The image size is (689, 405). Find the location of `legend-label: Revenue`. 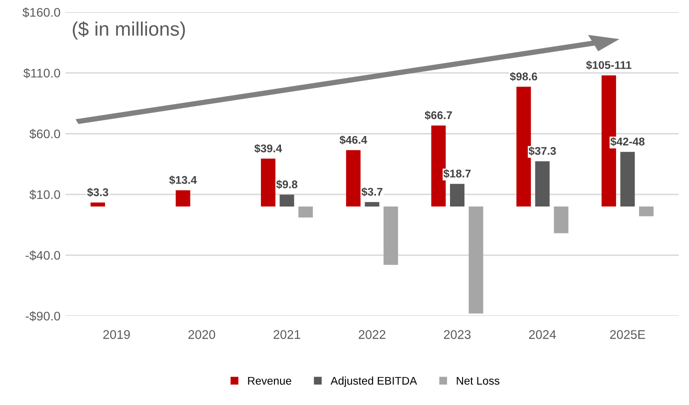

legend-label: Revenue is located at coordinates (270, 380).